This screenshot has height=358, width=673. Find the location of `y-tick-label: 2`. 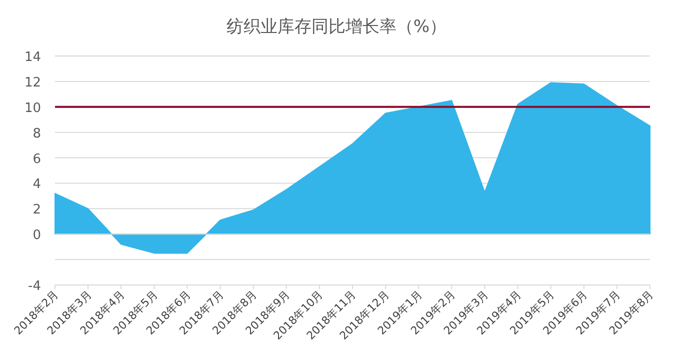

y-tick-label: 2 is located at coordinates (36, 210).